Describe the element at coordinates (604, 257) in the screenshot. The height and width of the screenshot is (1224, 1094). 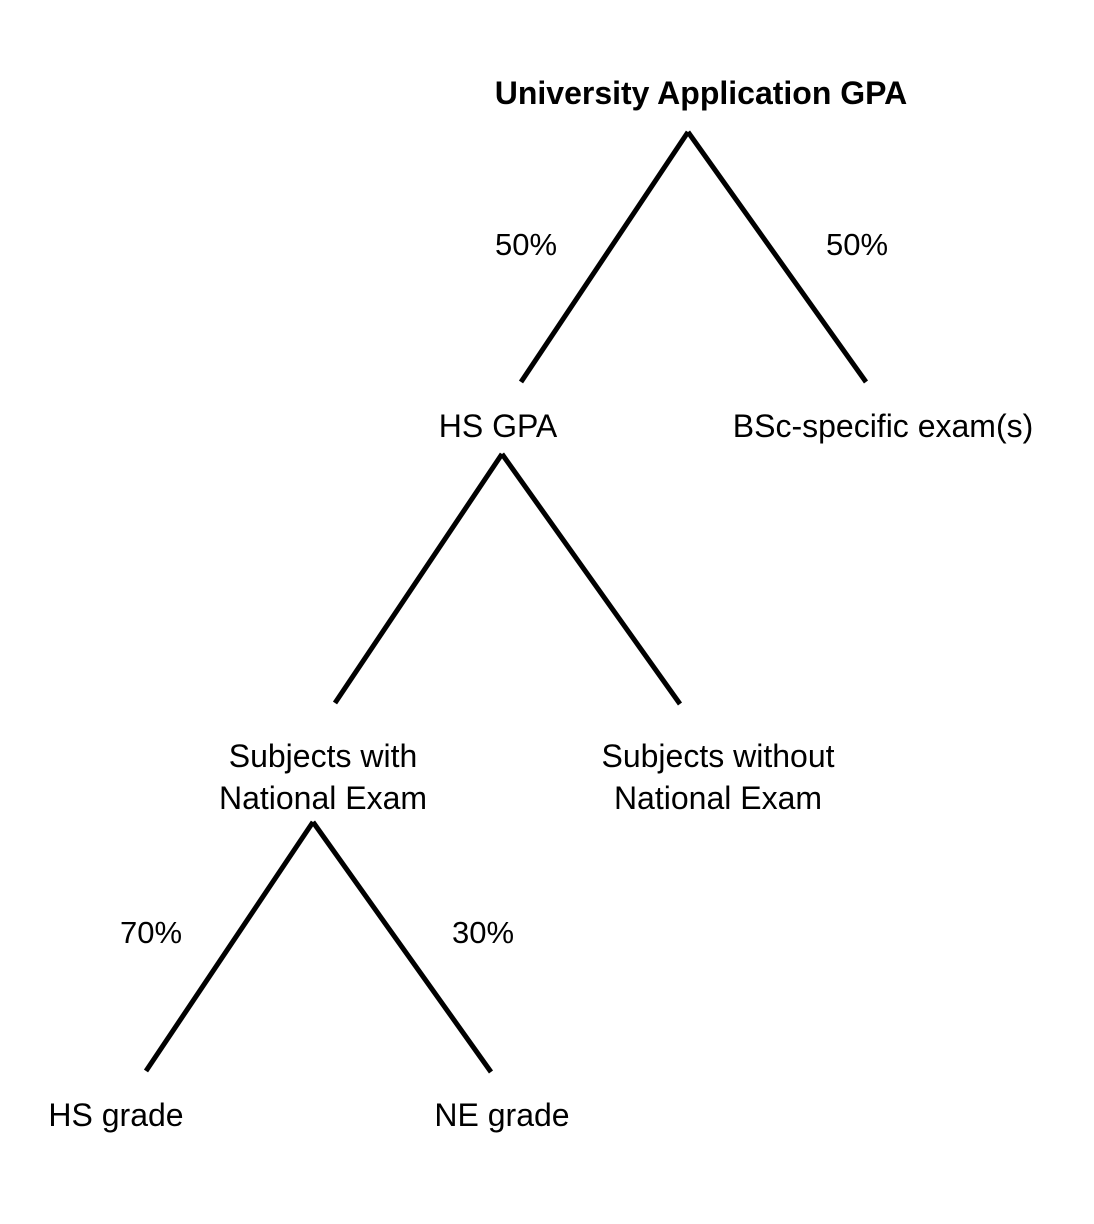
I see `edge-root-to-hs-gpa` at that location.